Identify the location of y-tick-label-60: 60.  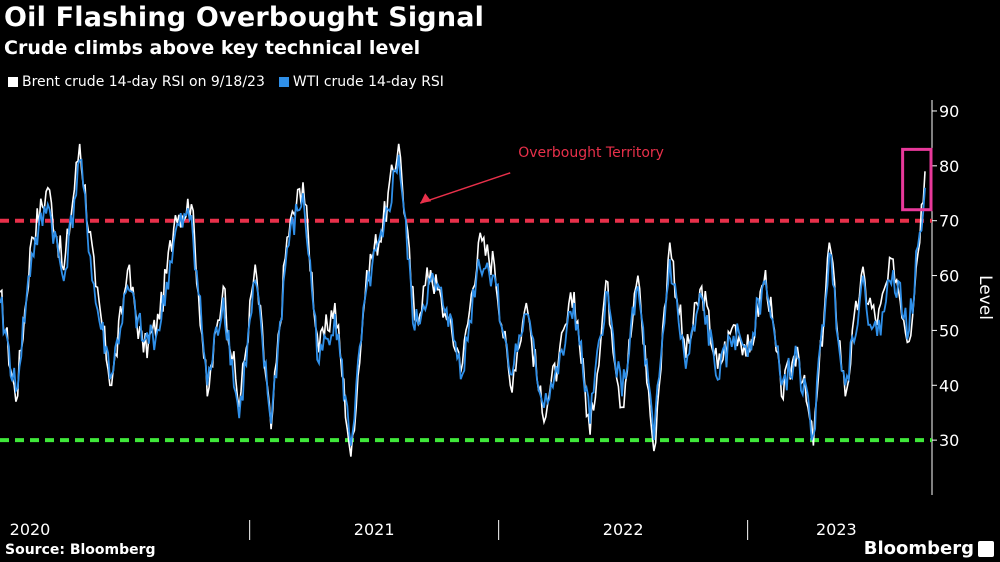
(949, 276).